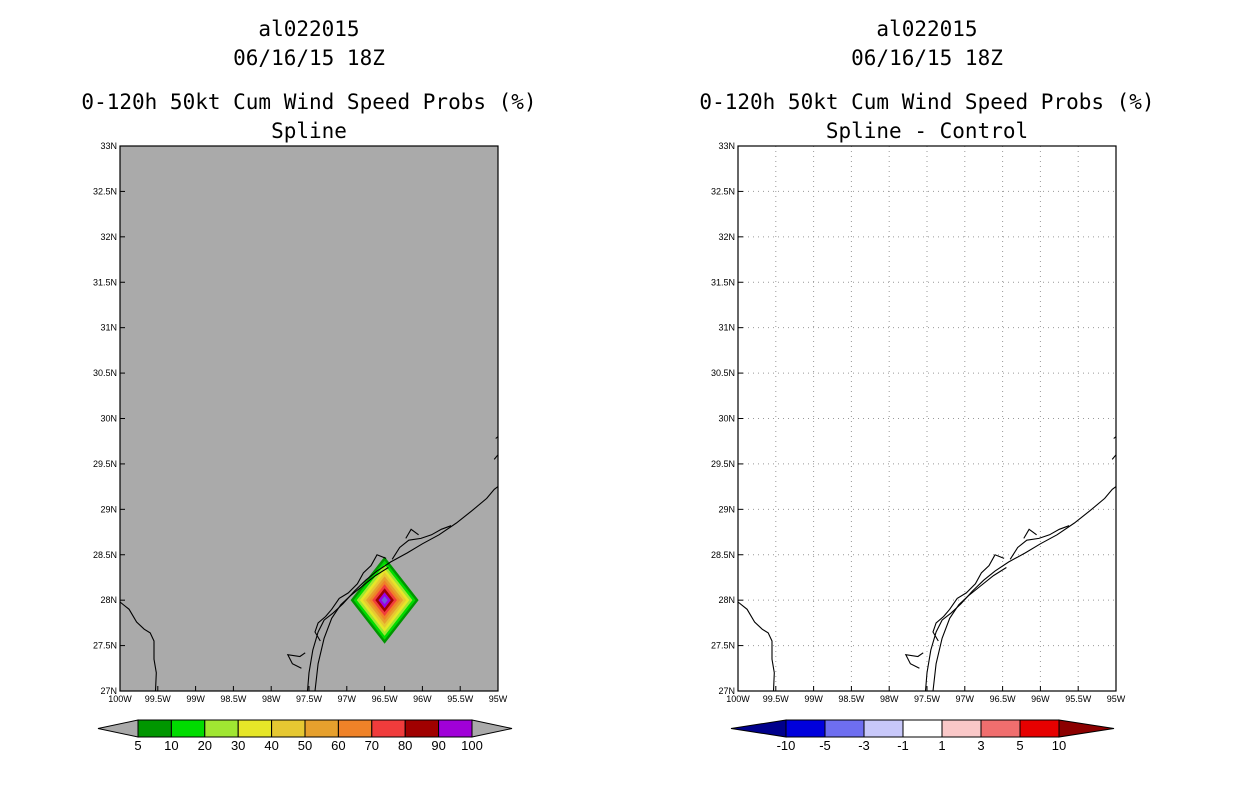 Image resolution: width=1236 pixels, height=800 pixels. I want to click on y-tick-label: 30.5N, so click(105, 373).